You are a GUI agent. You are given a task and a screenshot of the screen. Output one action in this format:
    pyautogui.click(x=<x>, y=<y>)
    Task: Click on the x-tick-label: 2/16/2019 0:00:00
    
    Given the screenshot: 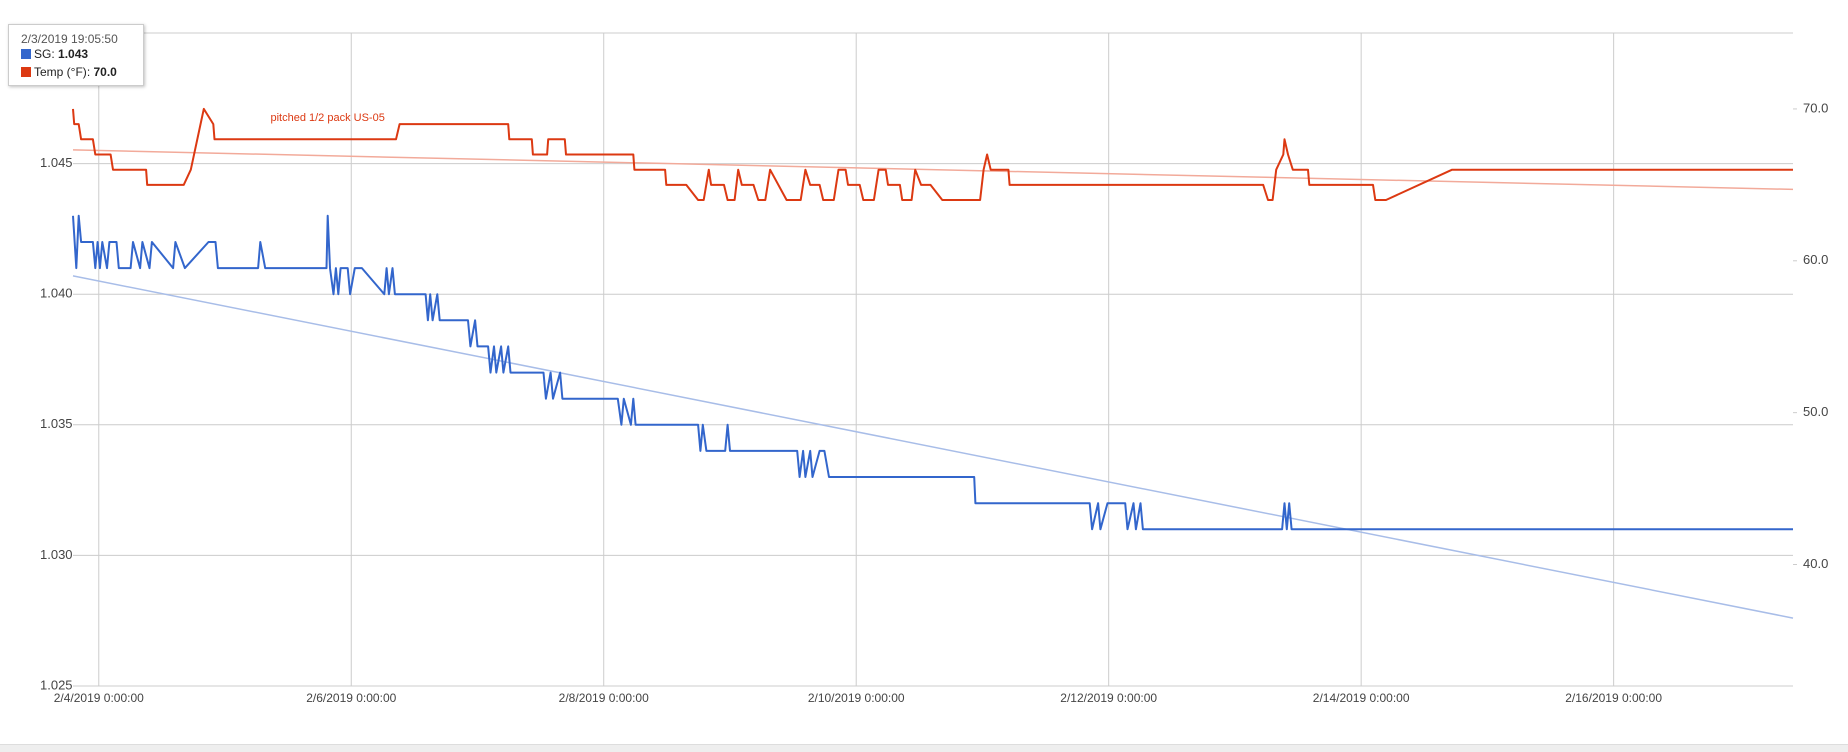 What is the action you would take?
    pyautogui.click(x=1613, y=698)
    